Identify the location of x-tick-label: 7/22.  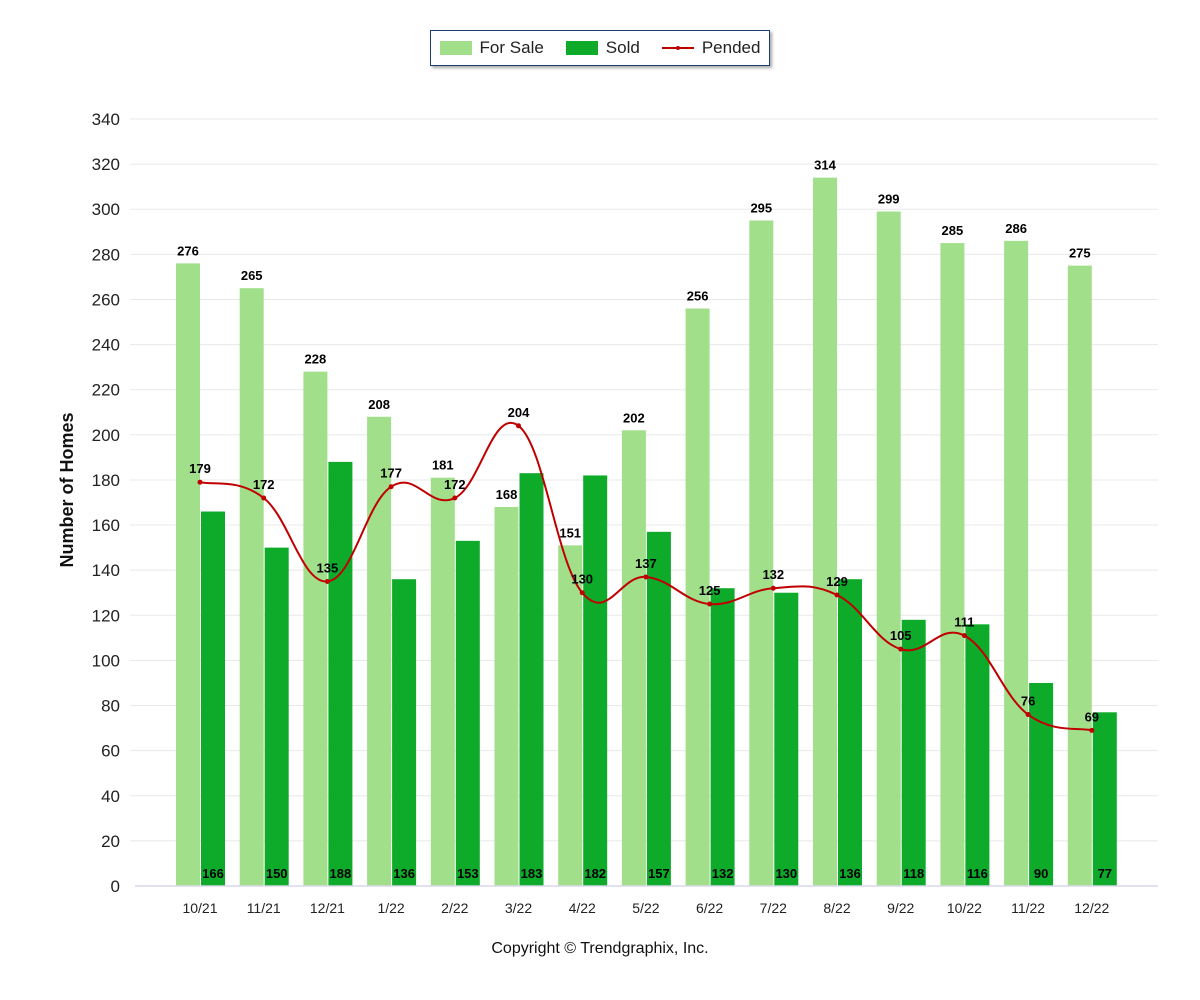
(773, 908).